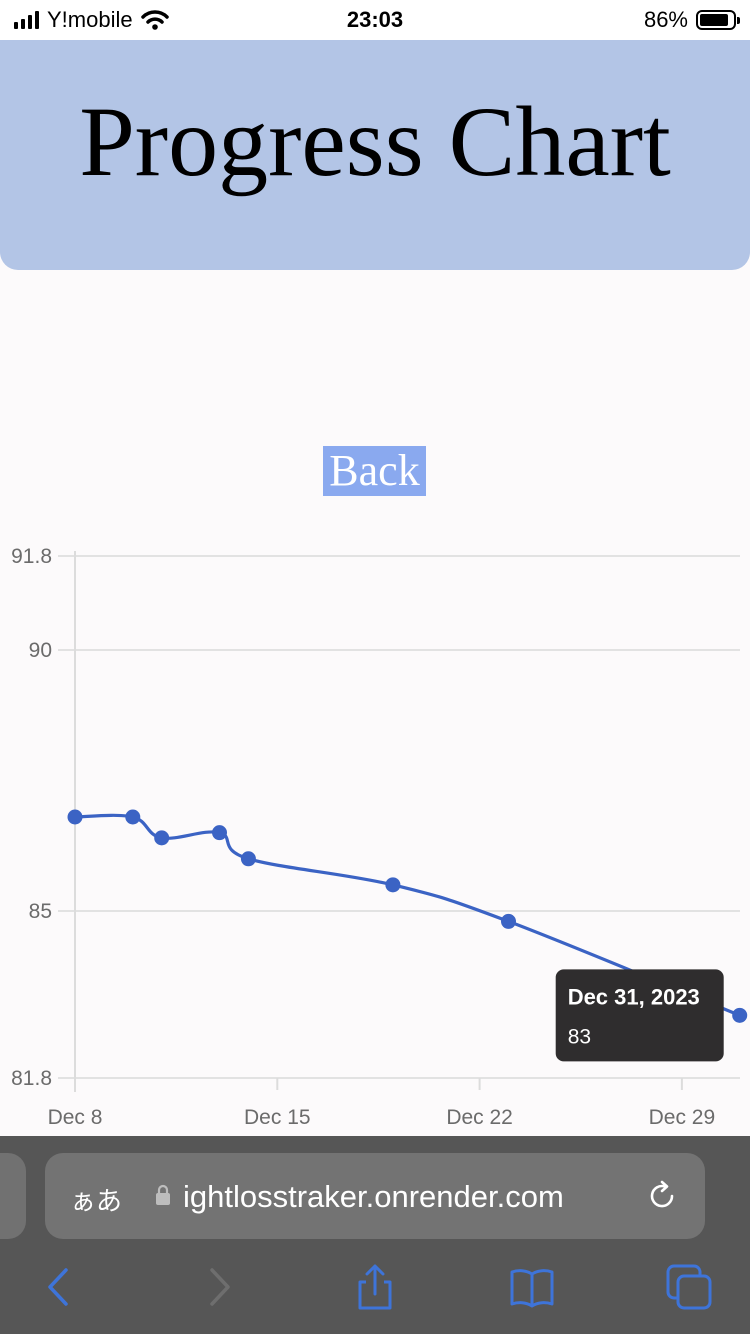  I want to click on series-line, so click(407, 915).